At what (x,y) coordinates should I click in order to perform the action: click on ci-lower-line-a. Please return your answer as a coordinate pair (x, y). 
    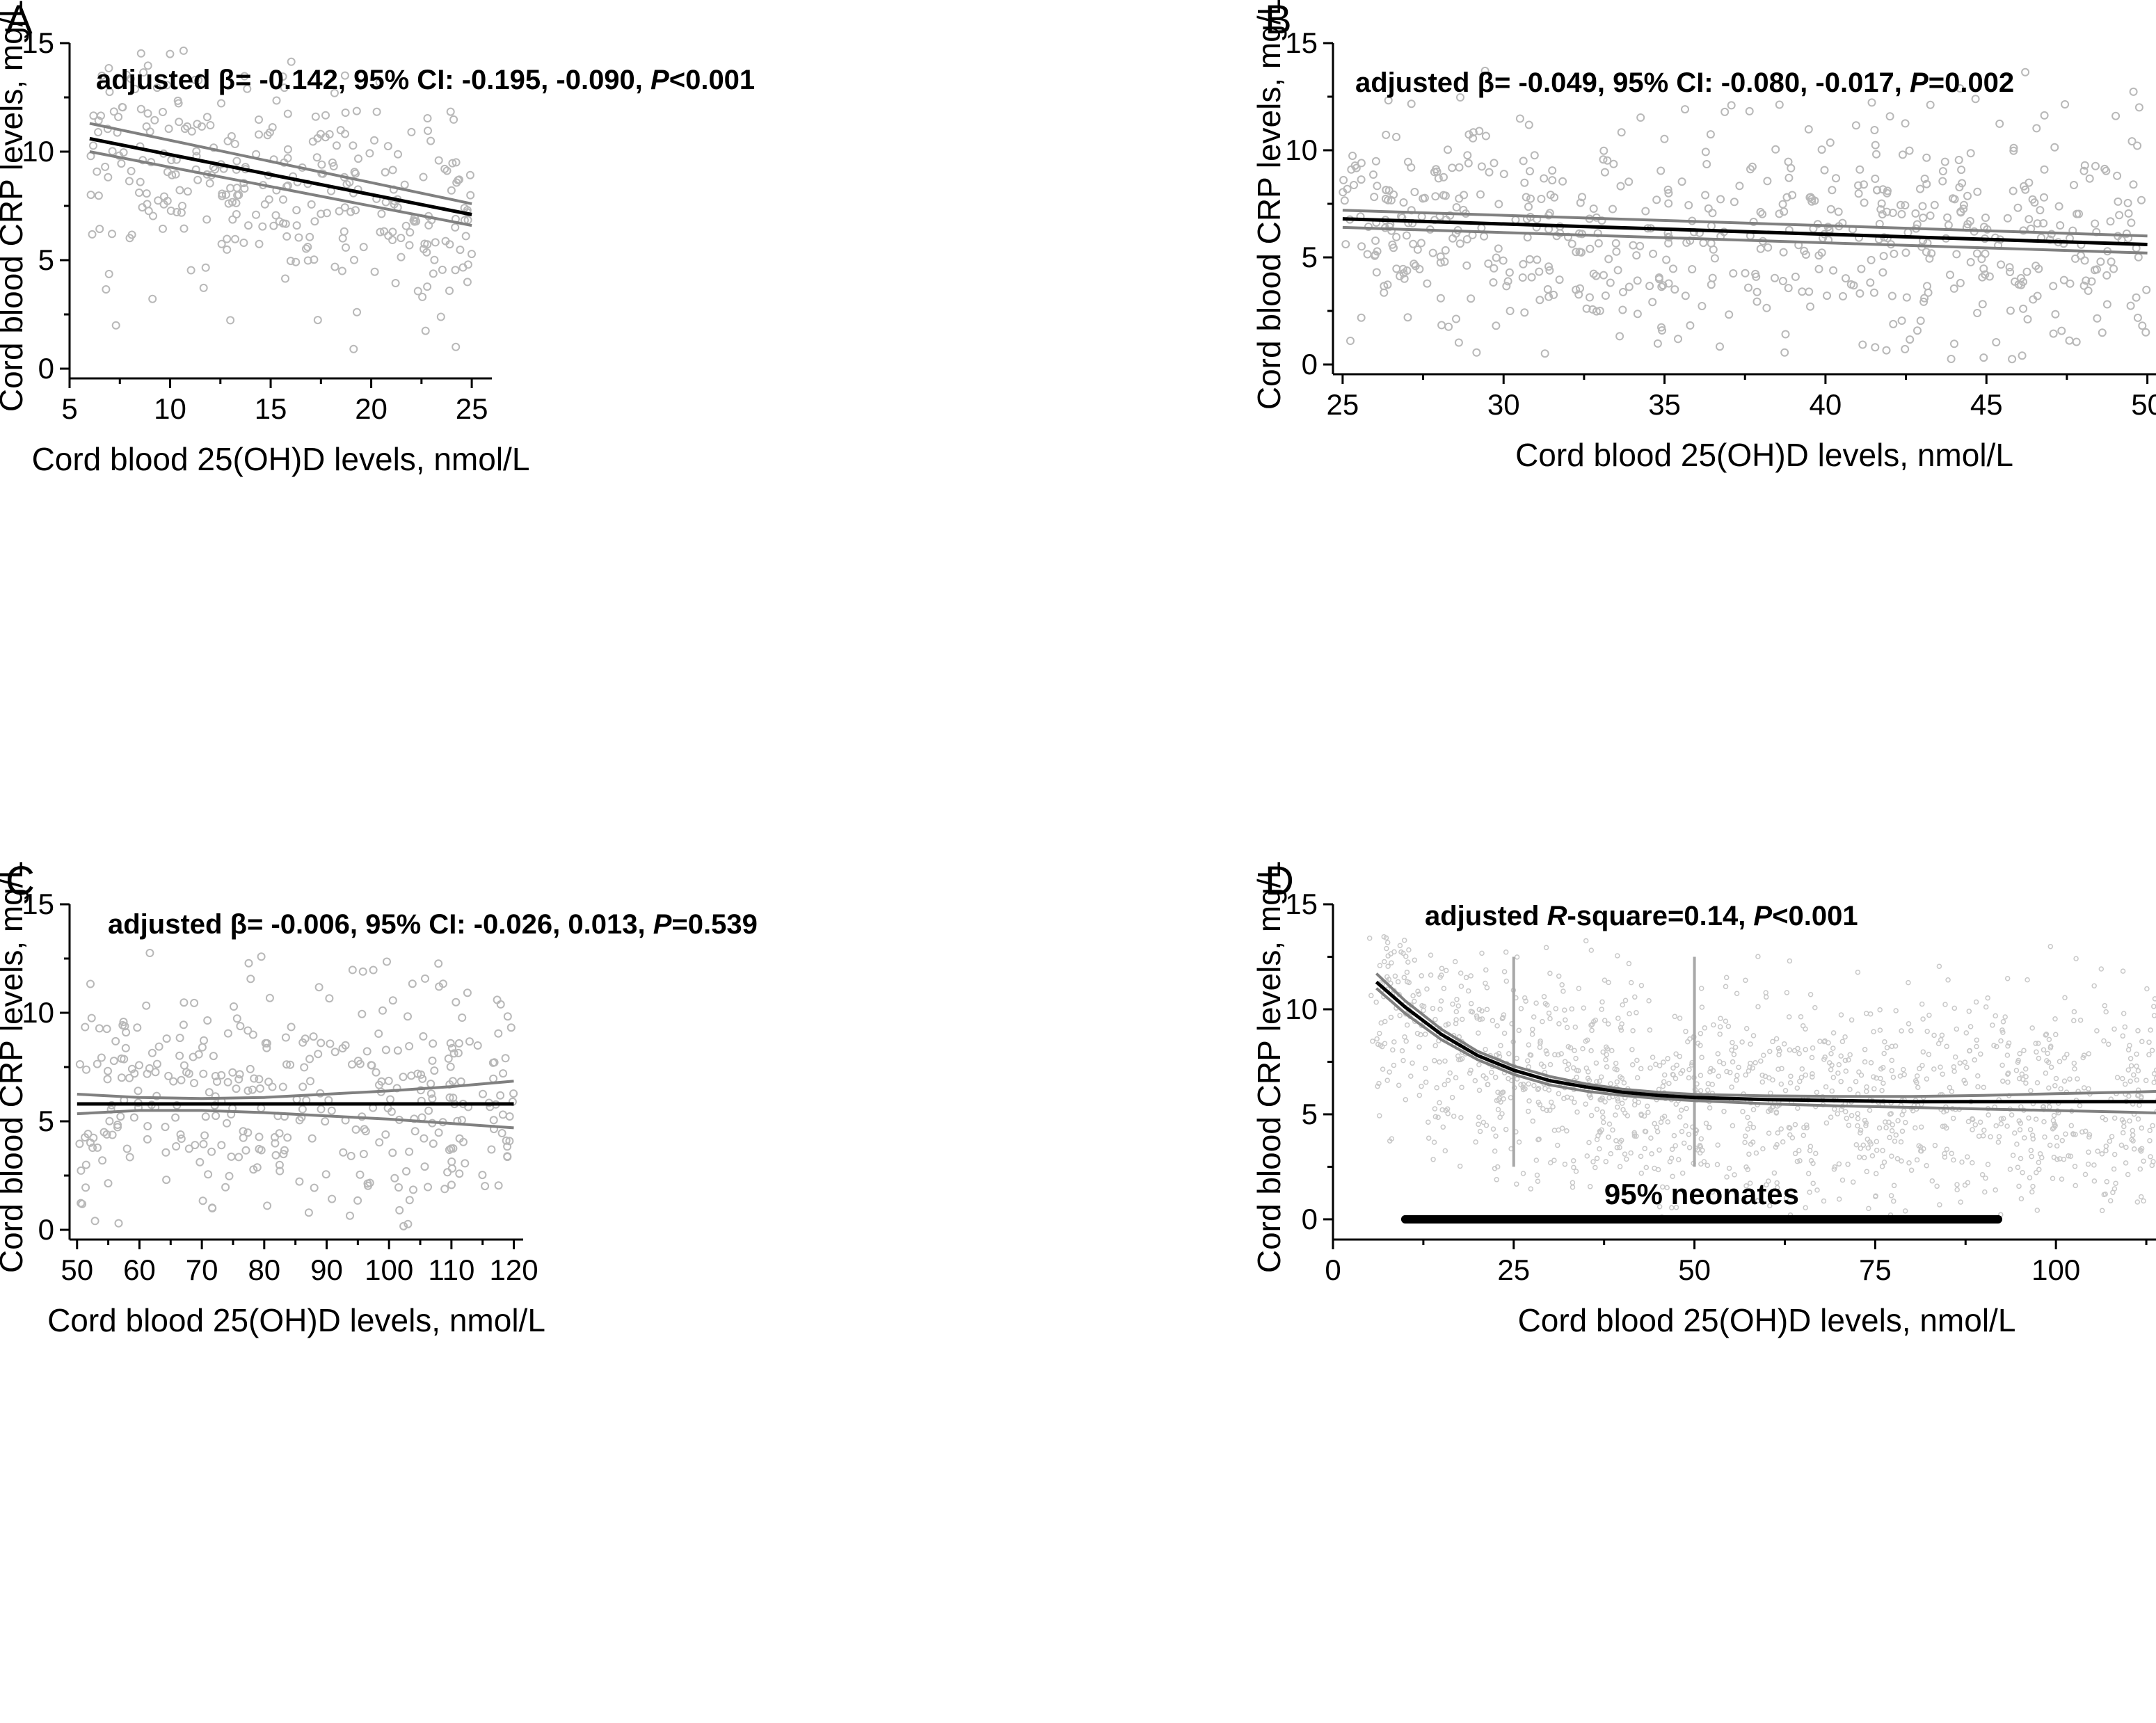
    Looking at the image, I should click on (280, 188).